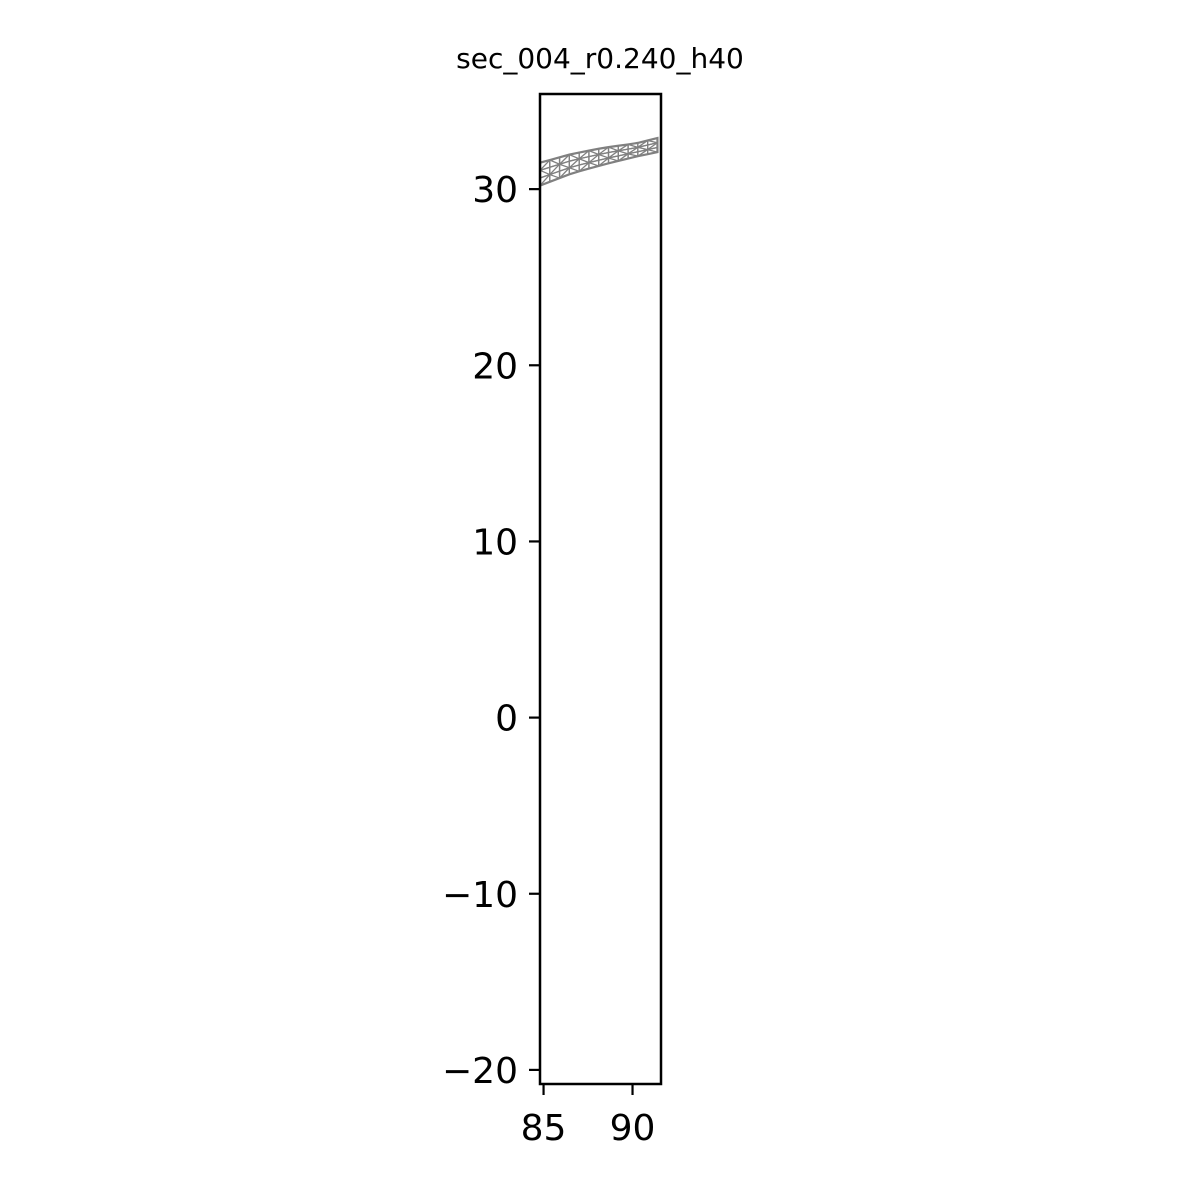 The width and height of the screenshot is (1200, 1200). What do you see at coordinates (495, 190) in the screenshot?
I see `y-tick-label: 30` at bounding box center [495, 190].